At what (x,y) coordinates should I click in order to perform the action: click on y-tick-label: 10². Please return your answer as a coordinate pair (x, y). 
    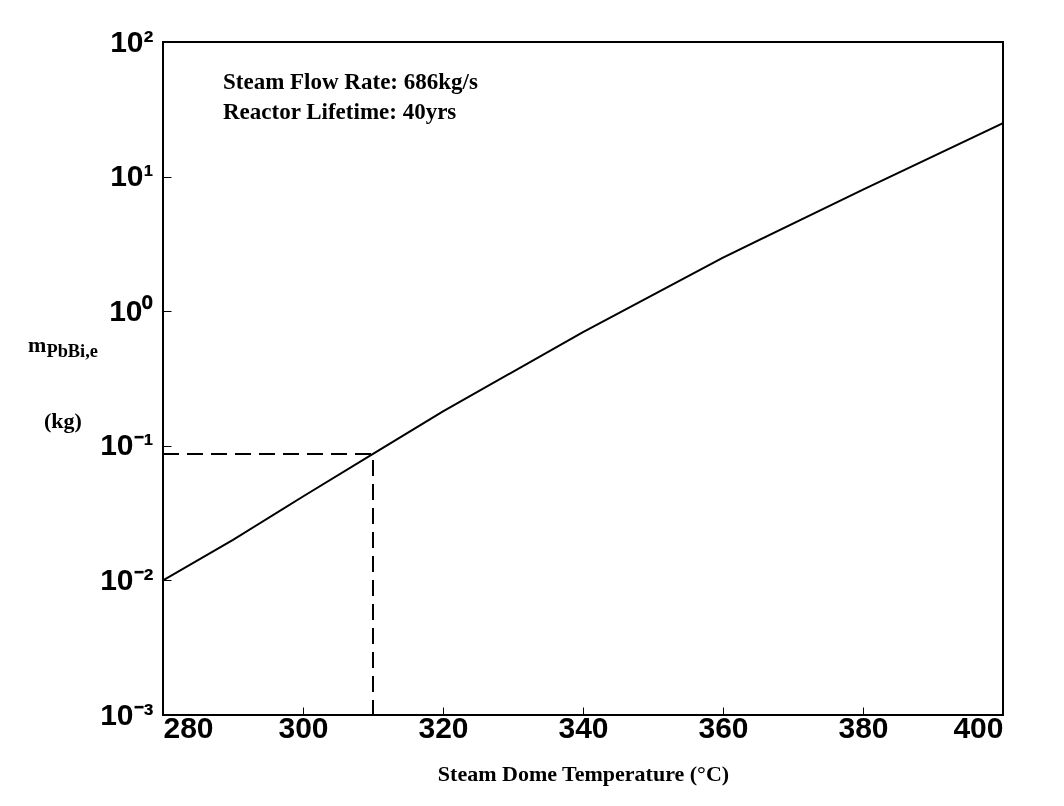
    Looking at the image, I should click on (132, 41).